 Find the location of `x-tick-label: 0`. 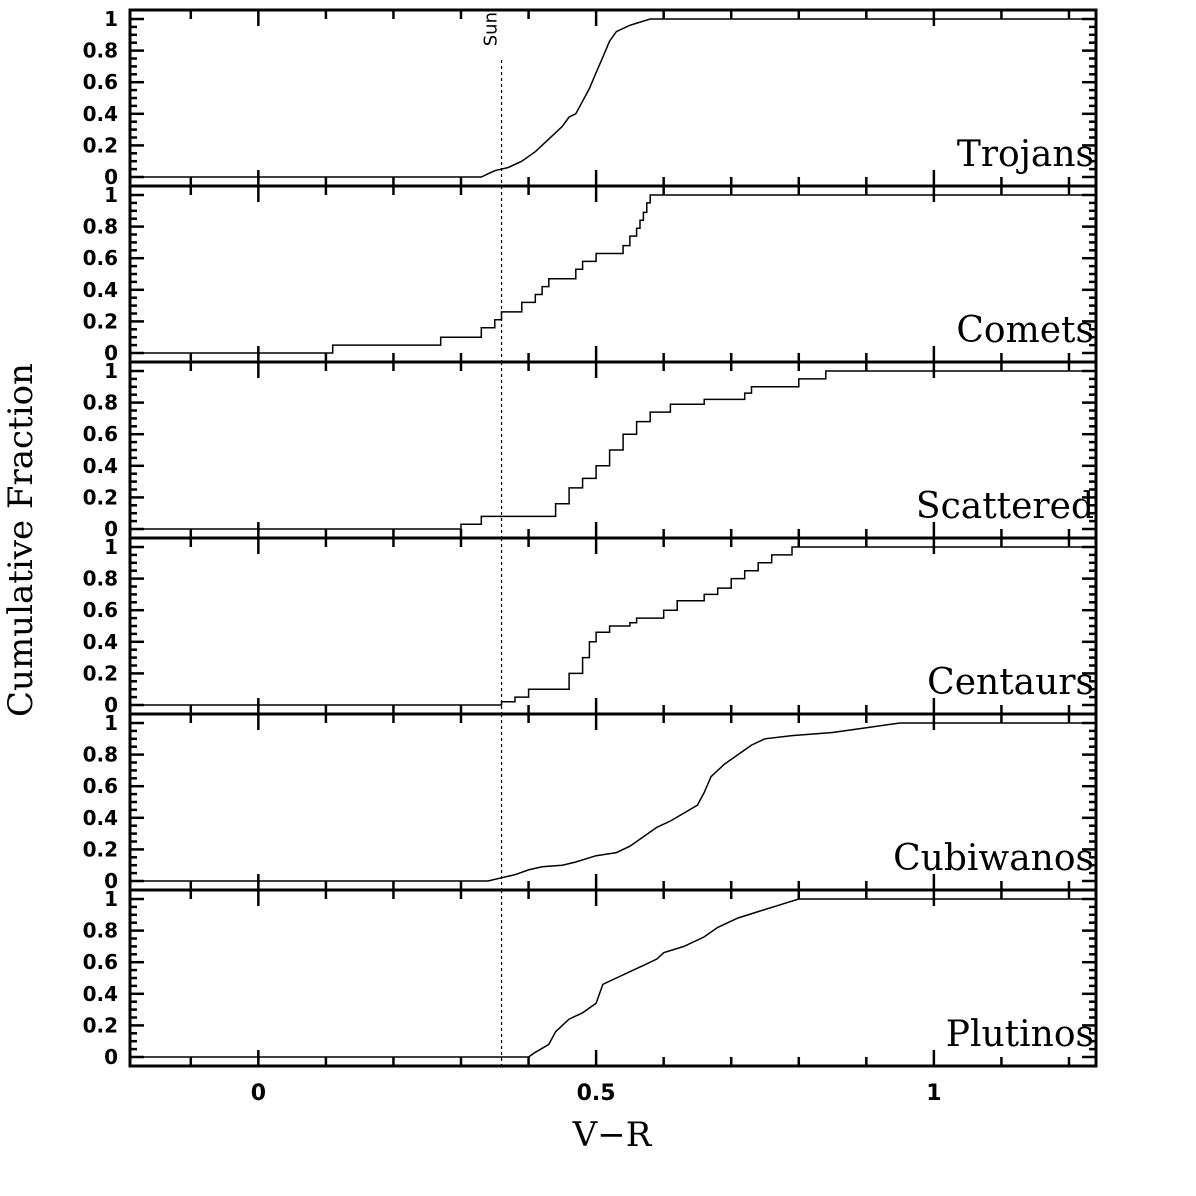

x-tick-label: 0 is located at coordinates (258, 1093).